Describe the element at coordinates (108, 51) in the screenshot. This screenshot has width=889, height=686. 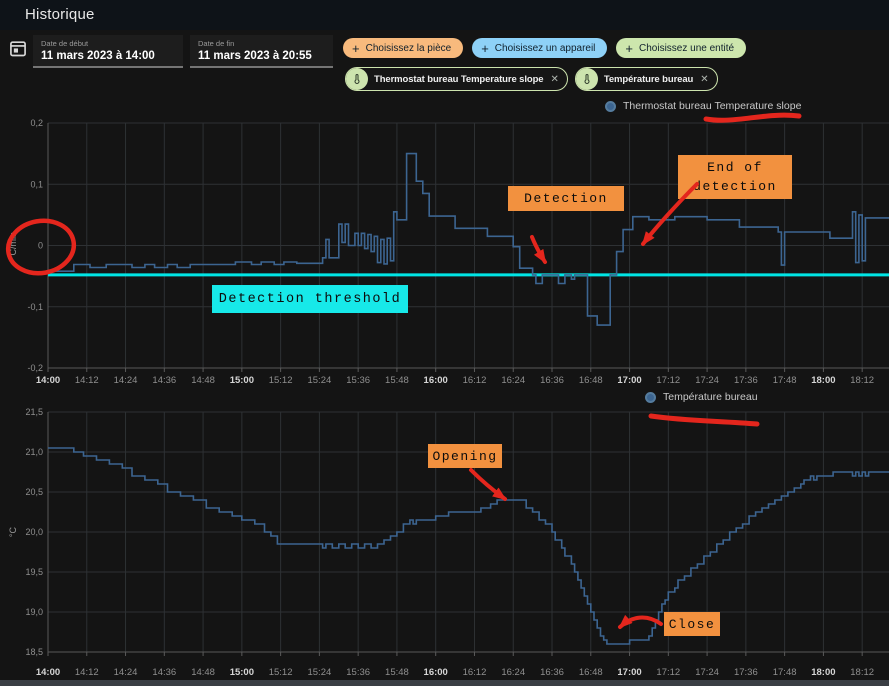
I see `date-start-field: Date de début 11 mars 2023 à 14:00` at that location.